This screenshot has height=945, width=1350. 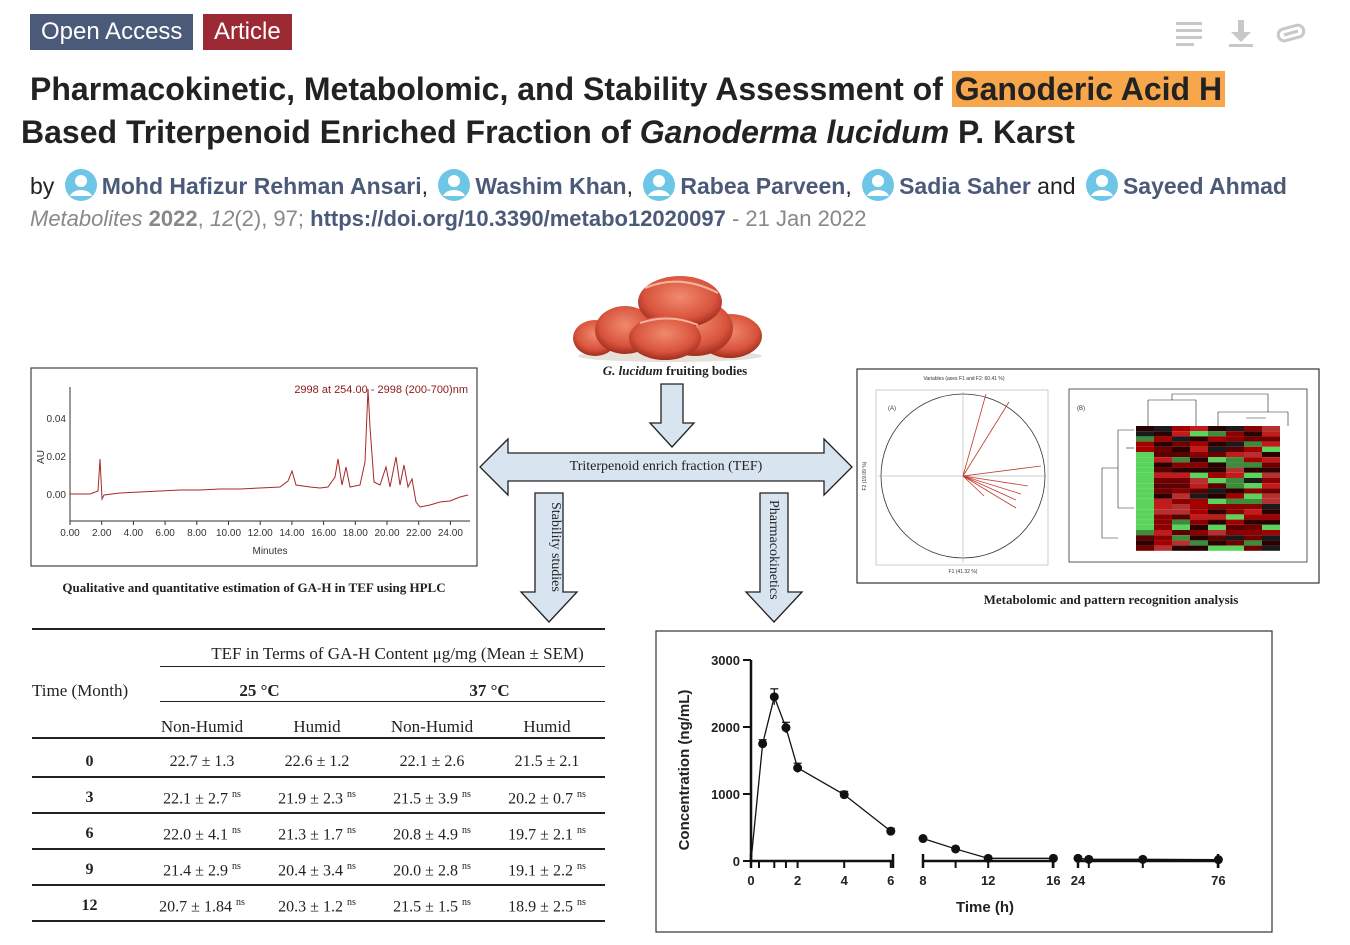 What do you see at coordinates (1204, 186) in the screenshot?
I see `author-name-5: Sayeed Ahmad` at bounding box center [1204, 186].